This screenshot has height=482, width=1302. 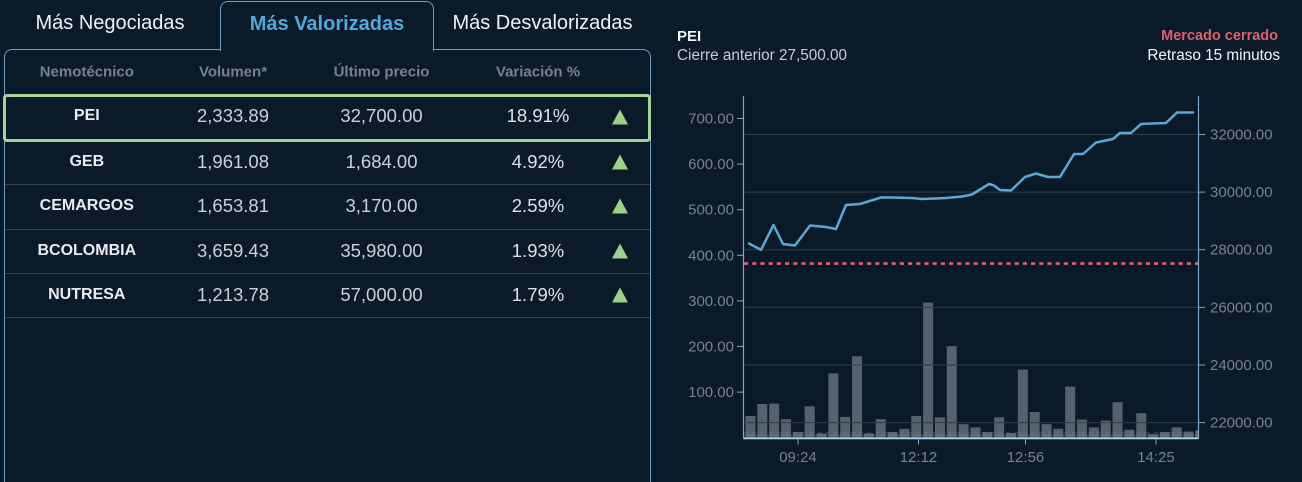 What do you see at coordinates (1241, 423) in the screenshot?
I see `svg-text: 22000.00` at bounding box center [1241, 423].